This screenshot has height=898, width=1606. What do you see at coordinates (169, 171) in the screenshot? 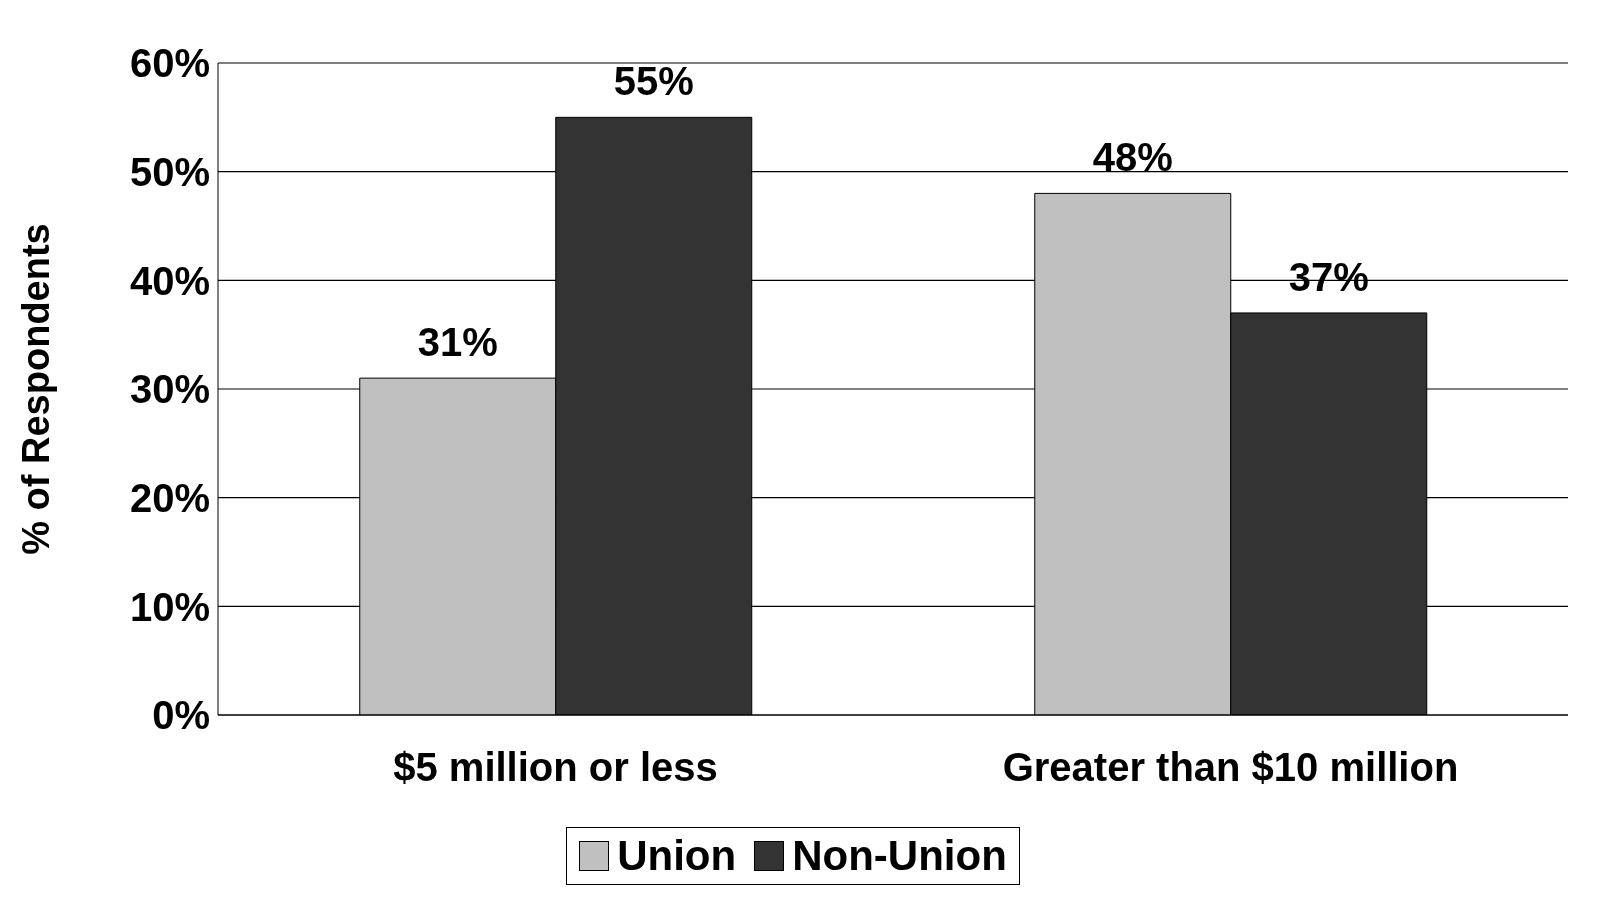
I see `y-tick-label: 50%` at bounding box center [169, 171].